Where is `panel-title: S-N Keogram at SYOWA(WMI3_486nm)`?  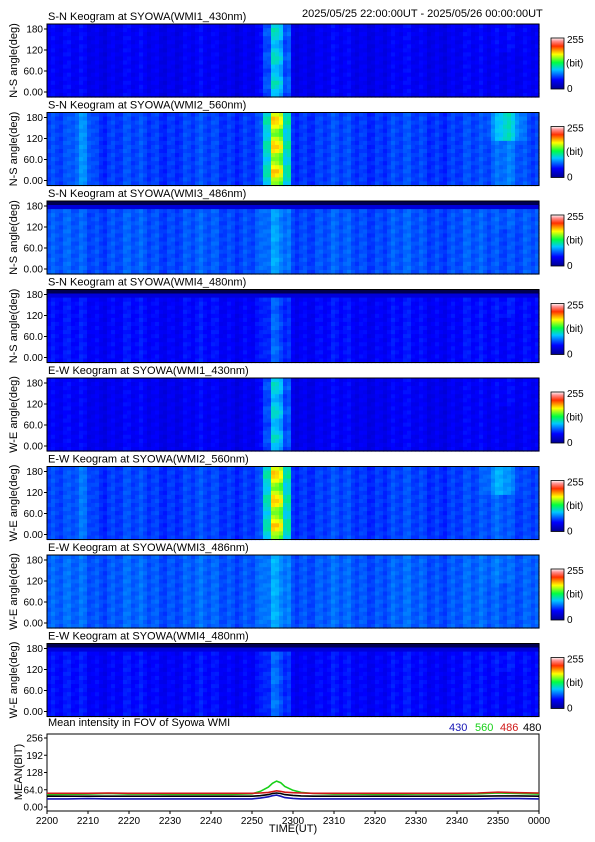 panel-title: S-N Keogram at SYOWA(WMI3_486nm) is located at coordinates (147, 194).